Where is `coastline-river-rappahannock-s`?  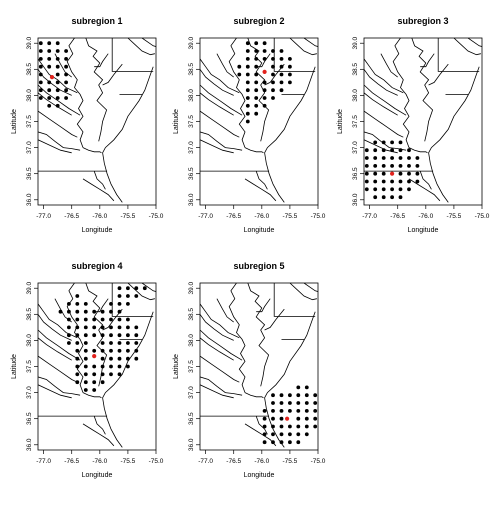 coastline-river-rappahannock-s is located at coordinates (217, 104).